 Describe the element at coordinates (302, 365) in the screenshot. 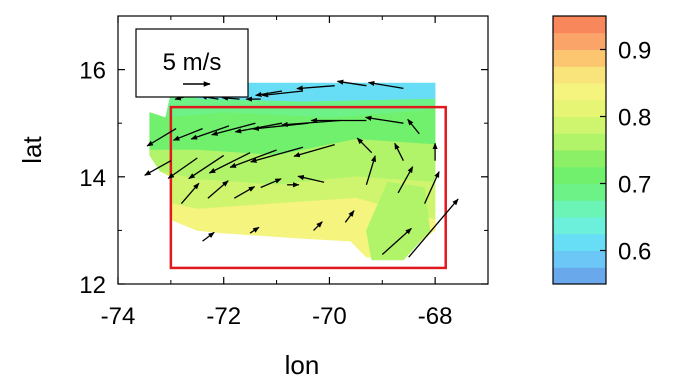

I see `x-axis-title: lon` at that location.